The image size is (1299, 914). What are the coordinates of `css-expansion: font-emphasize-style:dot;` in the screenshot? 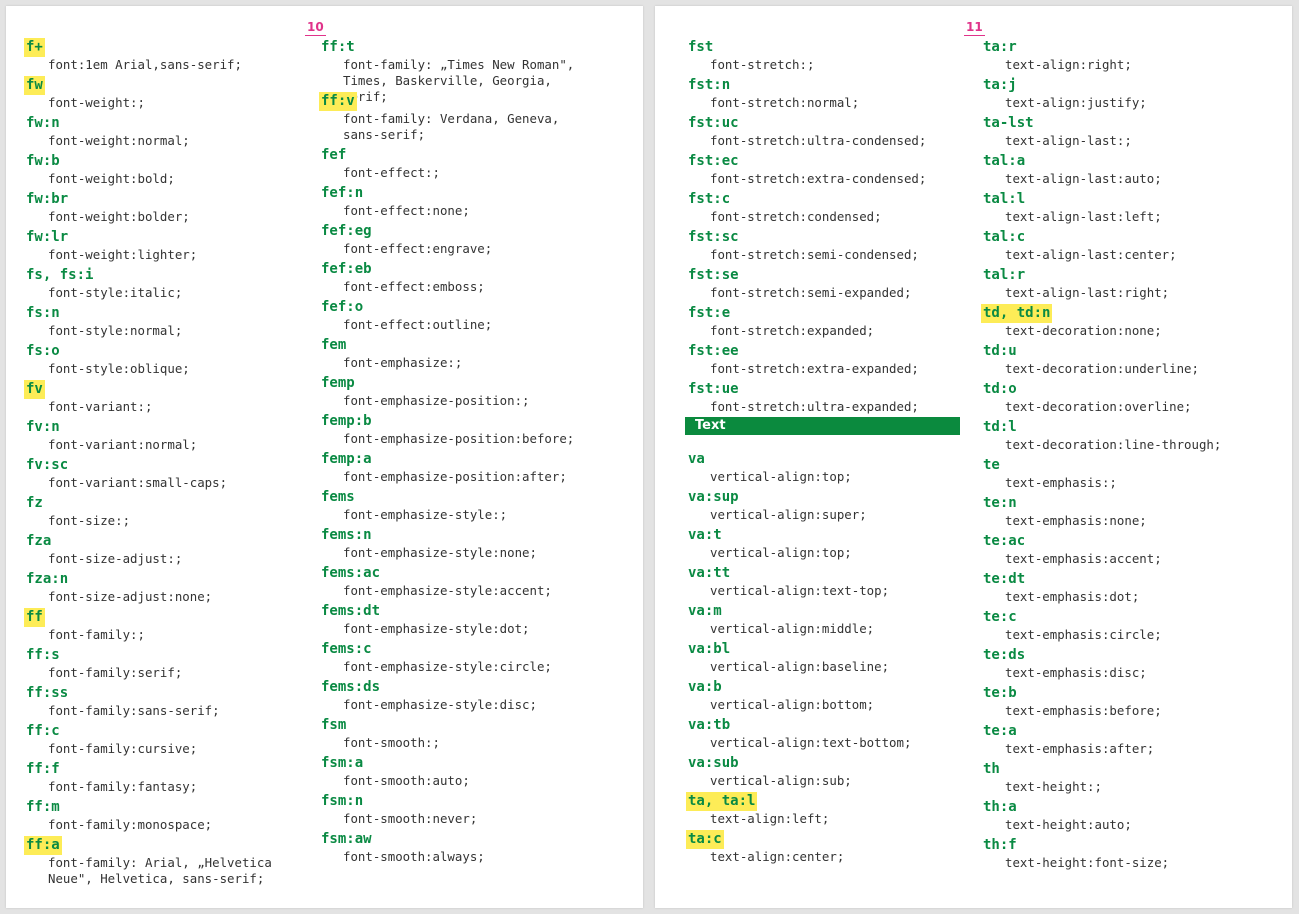 It's located at (436, 628).